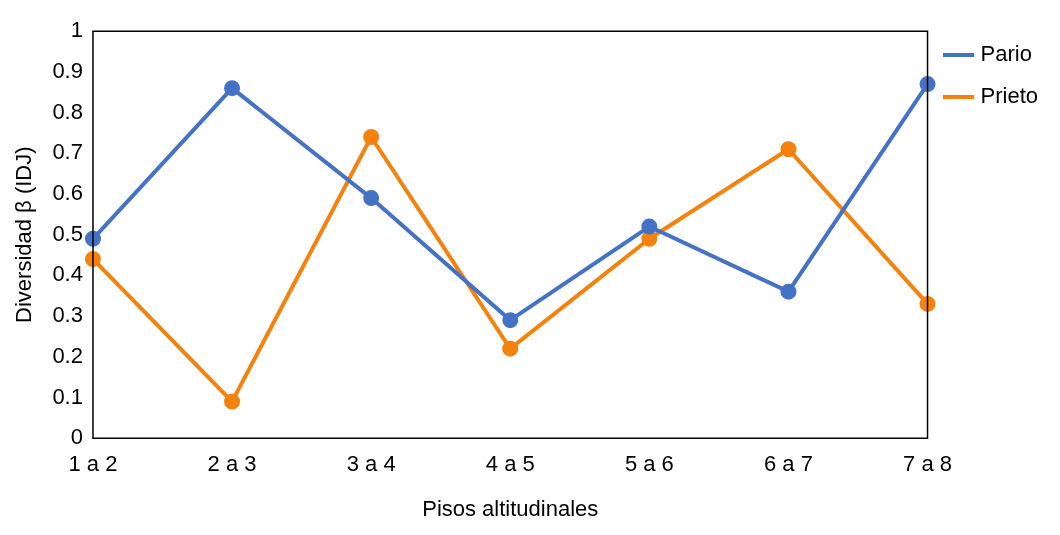 This screenshot has height=535, width=1060. I want to click on x-tick-label: 5 a 6, so click(649, 464).